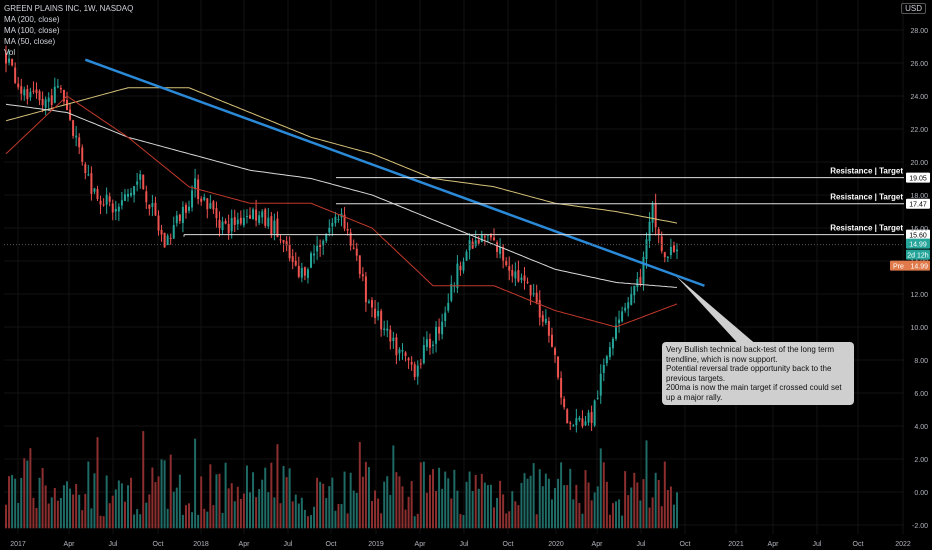 This screenshot has width=932, height=550. I want to click on y-tick-label: 28.00, so click(919, 31).